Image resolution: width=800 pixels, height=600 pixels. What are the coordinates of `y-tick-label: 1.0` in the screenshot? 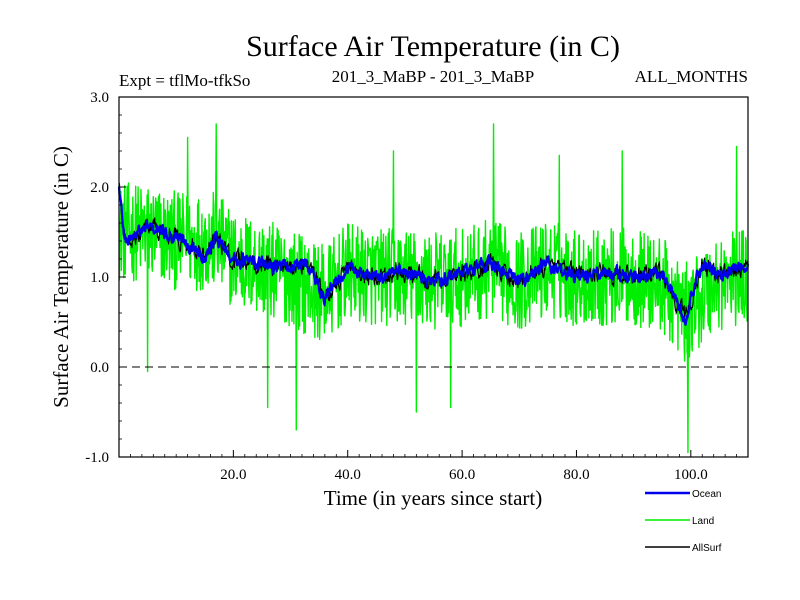 It's located at (99, 278).